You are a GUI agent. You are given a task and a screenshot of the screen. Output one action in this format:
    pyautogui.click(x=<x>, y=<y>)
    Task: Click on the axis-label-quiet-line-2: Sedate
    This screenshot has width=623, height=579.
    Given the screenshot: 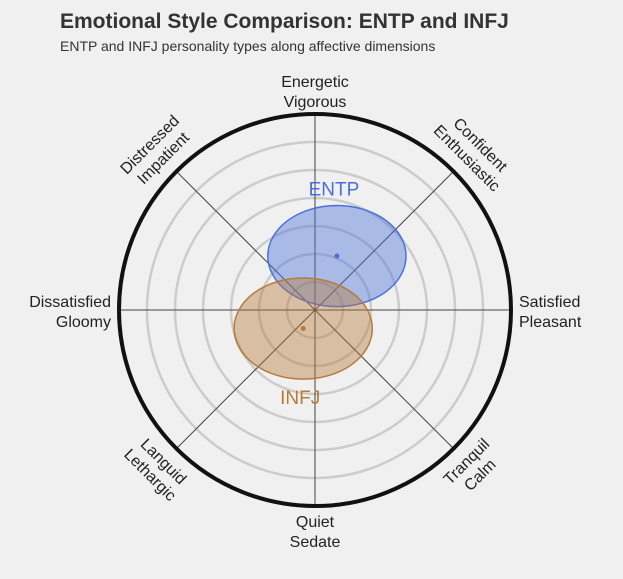 What is the action you would take?
    pyautogui.click(x=315, y=542)
    